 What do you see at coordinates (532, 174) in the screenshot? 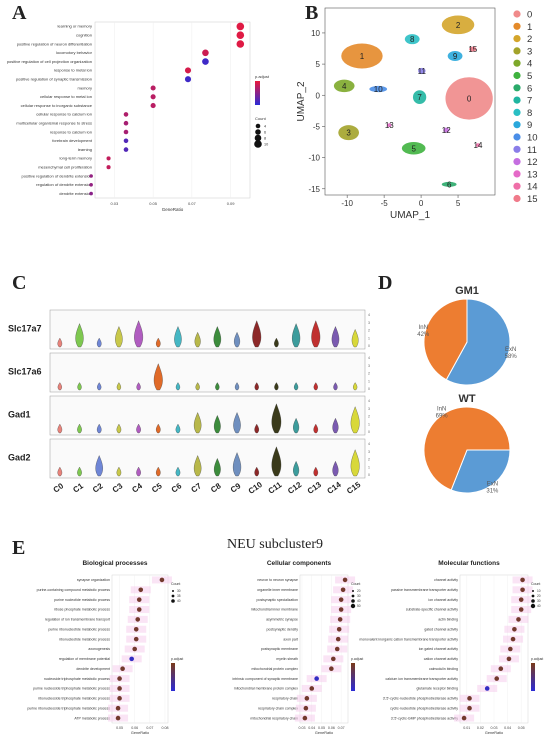
I see `legend-label-b: 13` at bounding box center [532, 174].